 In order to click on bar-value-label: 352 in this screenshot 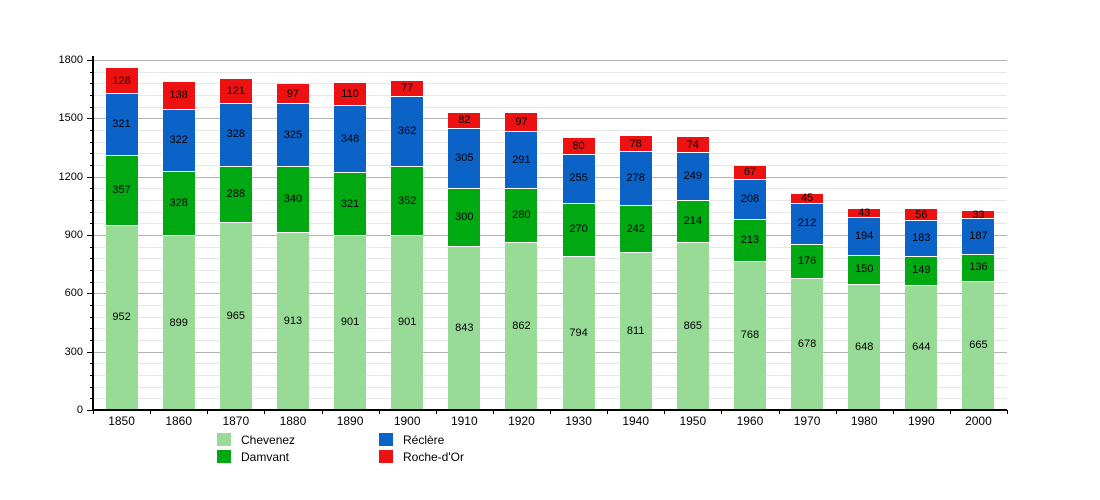, I will do `click(407, 200)`.